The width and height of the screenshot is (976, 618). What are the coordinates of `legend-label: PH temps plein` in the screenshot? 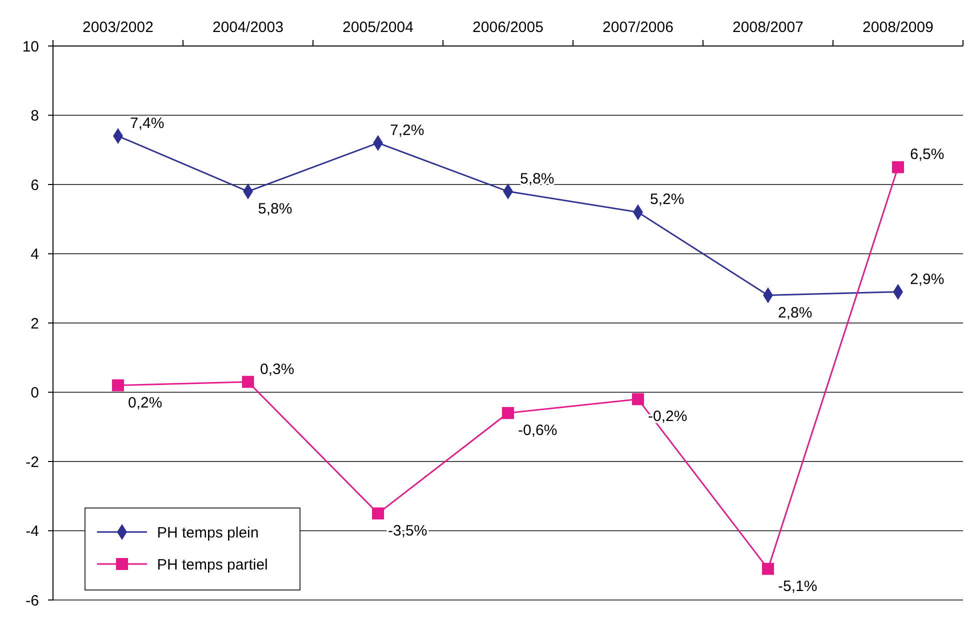 It's located at (208, 533).